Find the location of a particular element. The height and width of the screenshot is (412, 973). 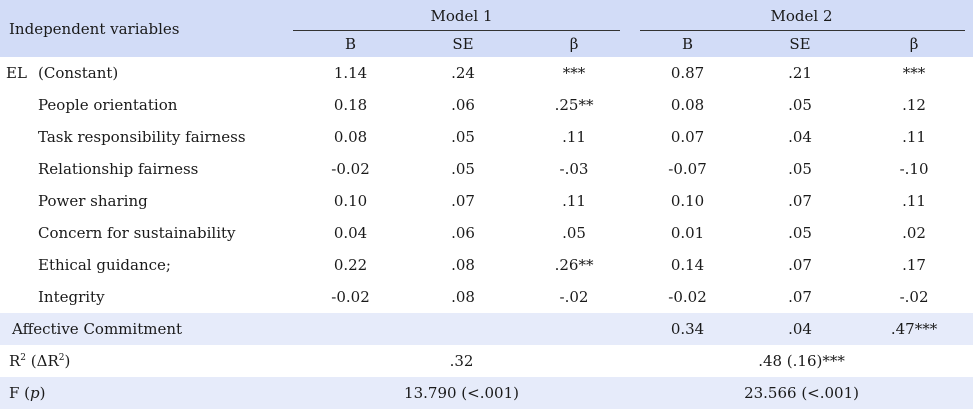

row-label: Ethical guidance; is located at coordinates (104, 265).